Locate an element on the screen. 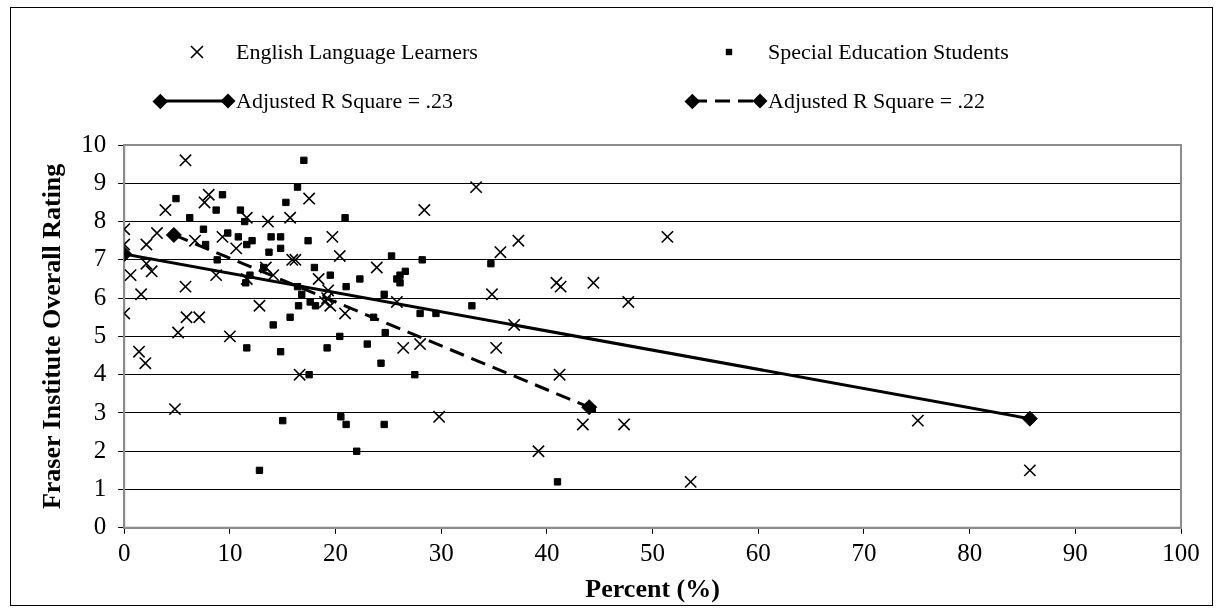 The height and width of the screenshot is (609, 1217). x-tick-label: 70 is located at coordinates (864, 552).